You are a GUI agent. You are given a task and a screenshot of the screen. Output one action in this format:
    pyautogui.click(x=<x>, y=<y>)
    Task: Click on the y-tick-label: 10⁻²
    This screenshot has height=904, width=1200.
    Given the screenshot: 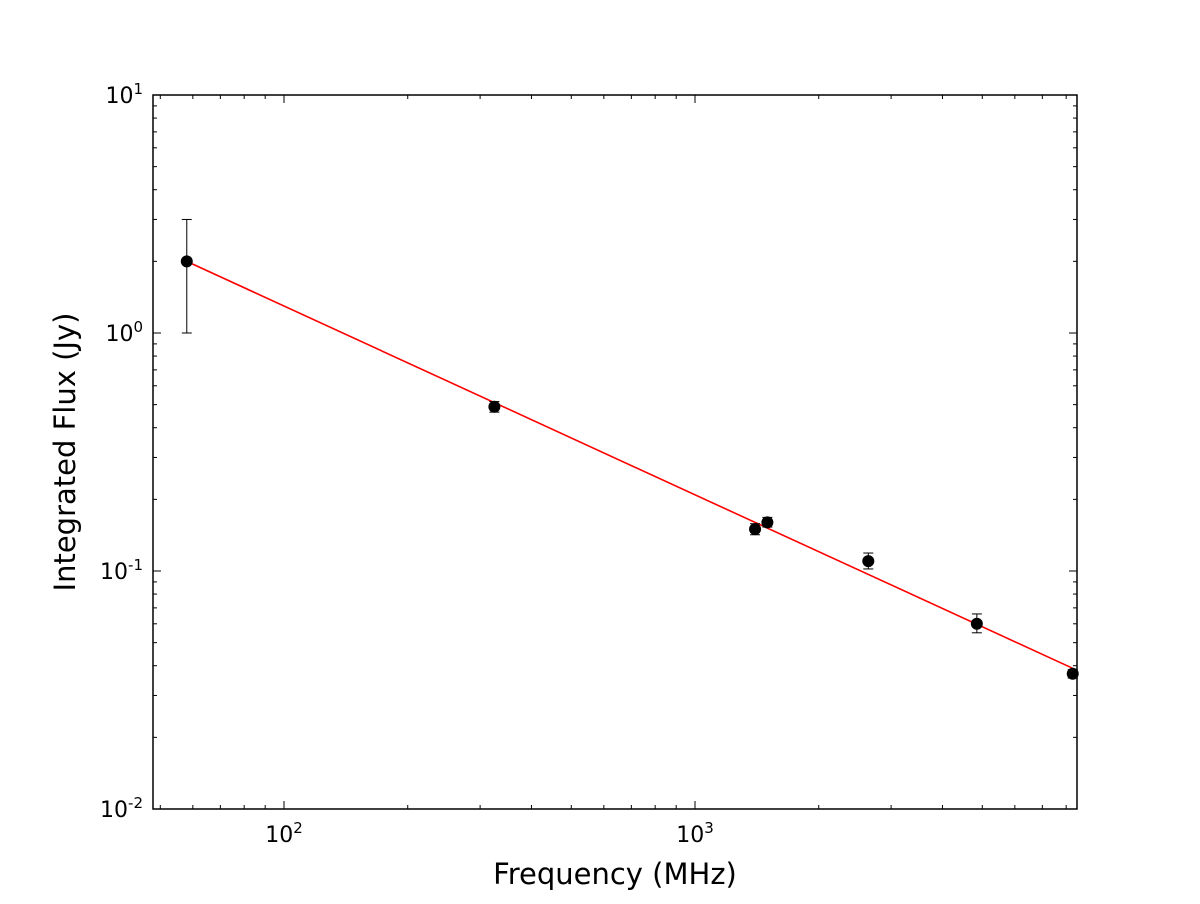 What is the action you would take?
    pyautogui.click(x=121, y=808)
    